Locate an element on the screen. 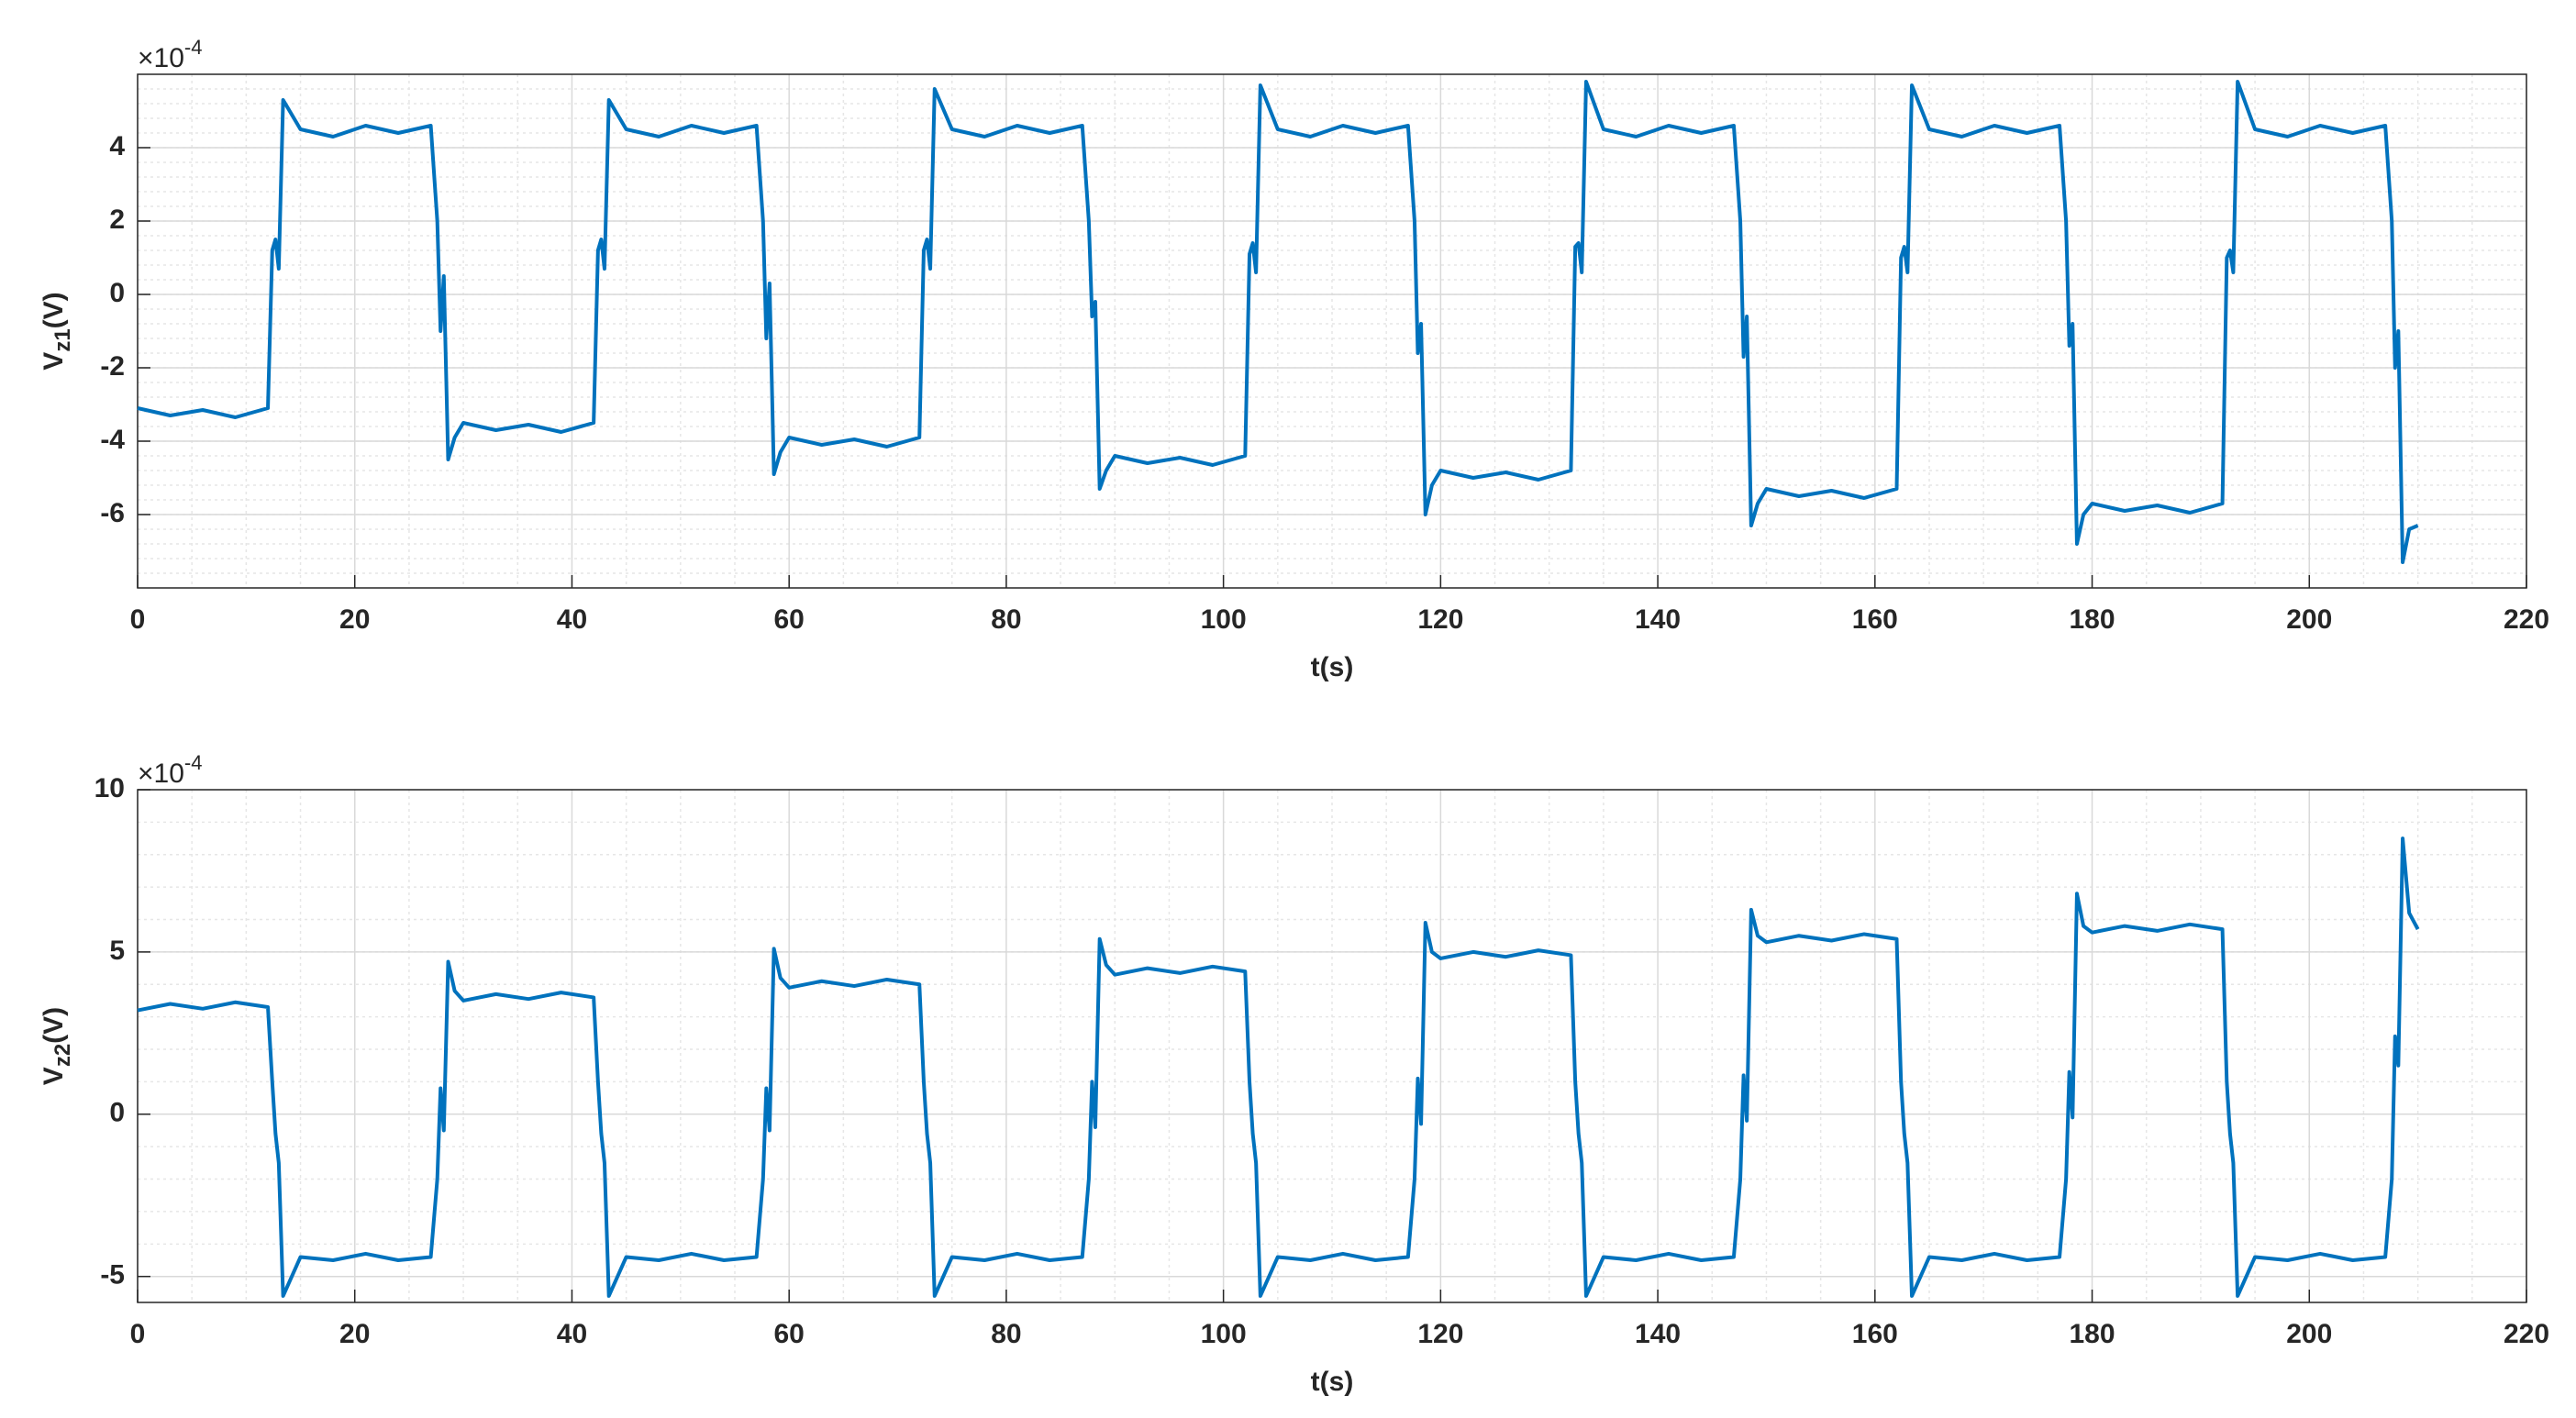 This screenshot has width=2576, height=1418. y-axis-label: Vz2(V) is located at coordinates (57, 1046).